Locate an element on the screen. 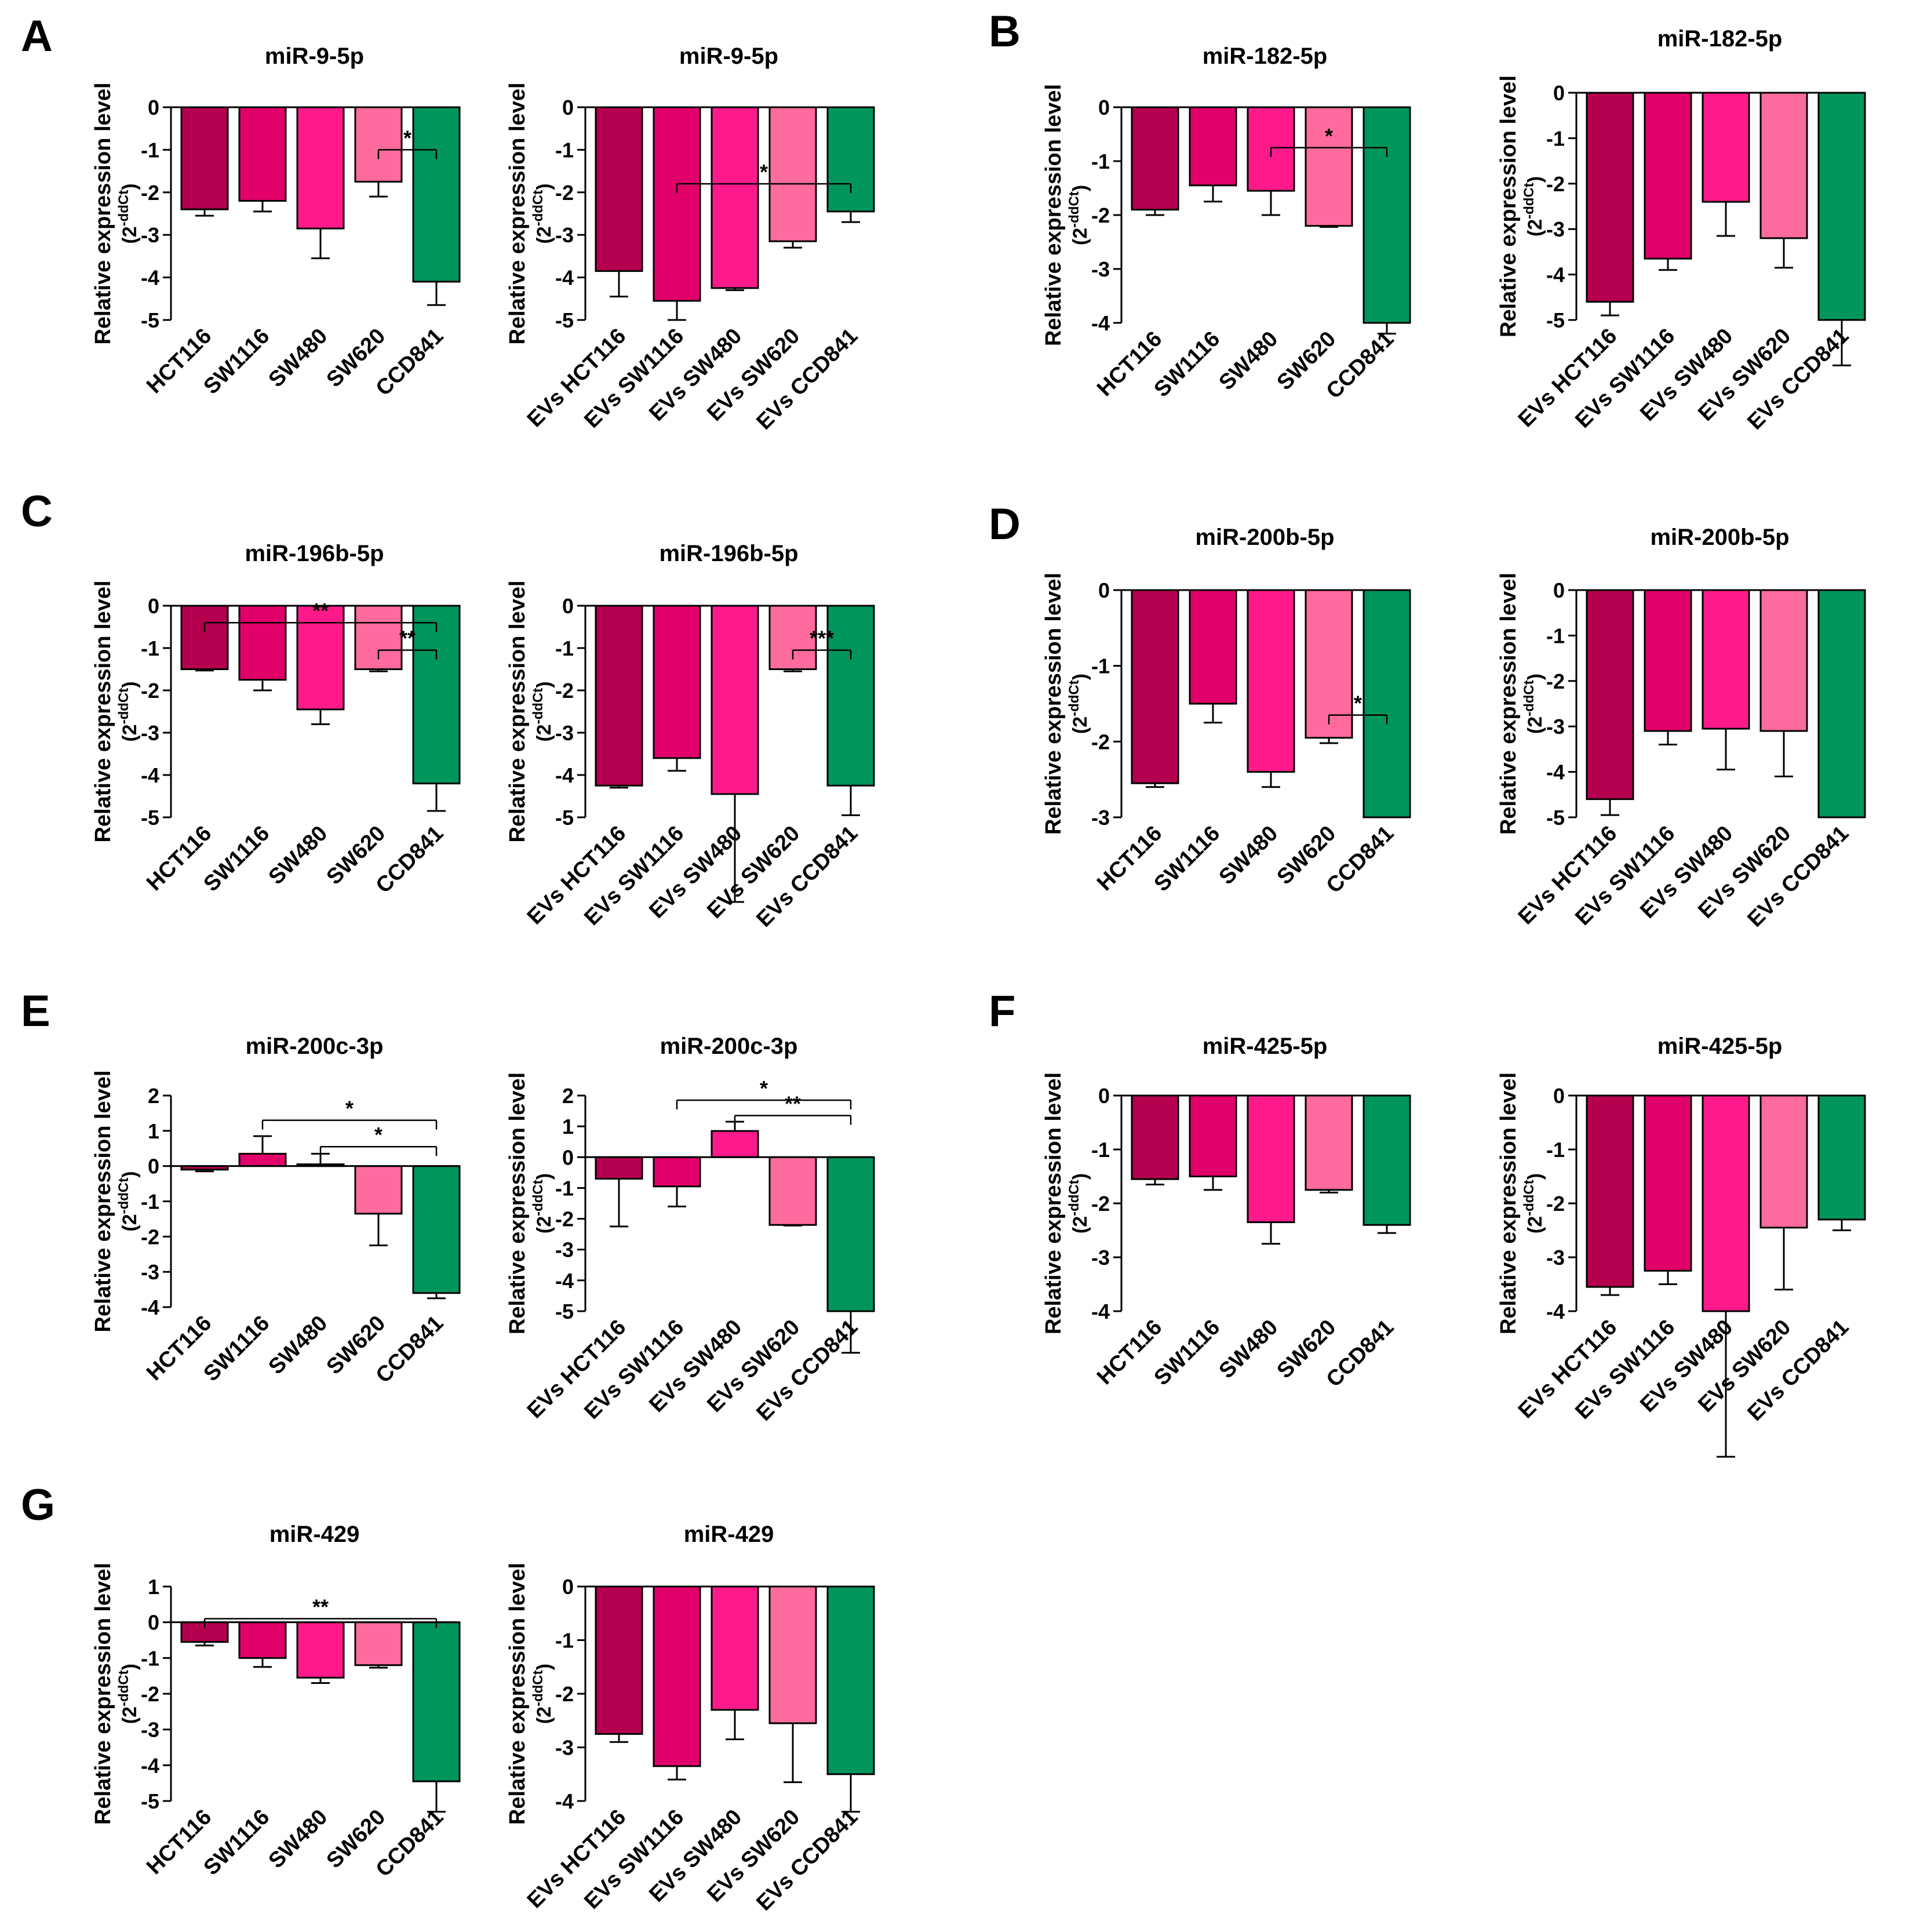 The height and width of the screenshot is (1932, 1909). category-label: EVs CCD841 is located at coordinates (1798, 876).